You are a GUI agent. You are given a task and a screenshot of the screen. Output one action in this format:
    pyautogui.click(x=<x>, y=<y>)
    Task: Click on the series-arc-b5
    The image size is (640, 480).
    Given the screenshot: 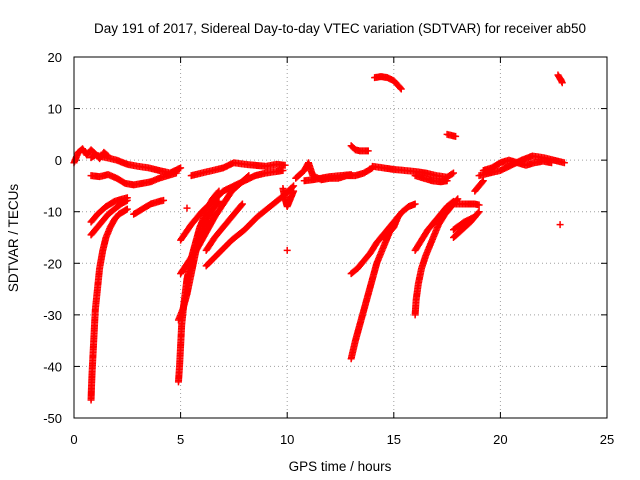 What is the action you would take?
    pyautogui.click(x=250, y=226)
    